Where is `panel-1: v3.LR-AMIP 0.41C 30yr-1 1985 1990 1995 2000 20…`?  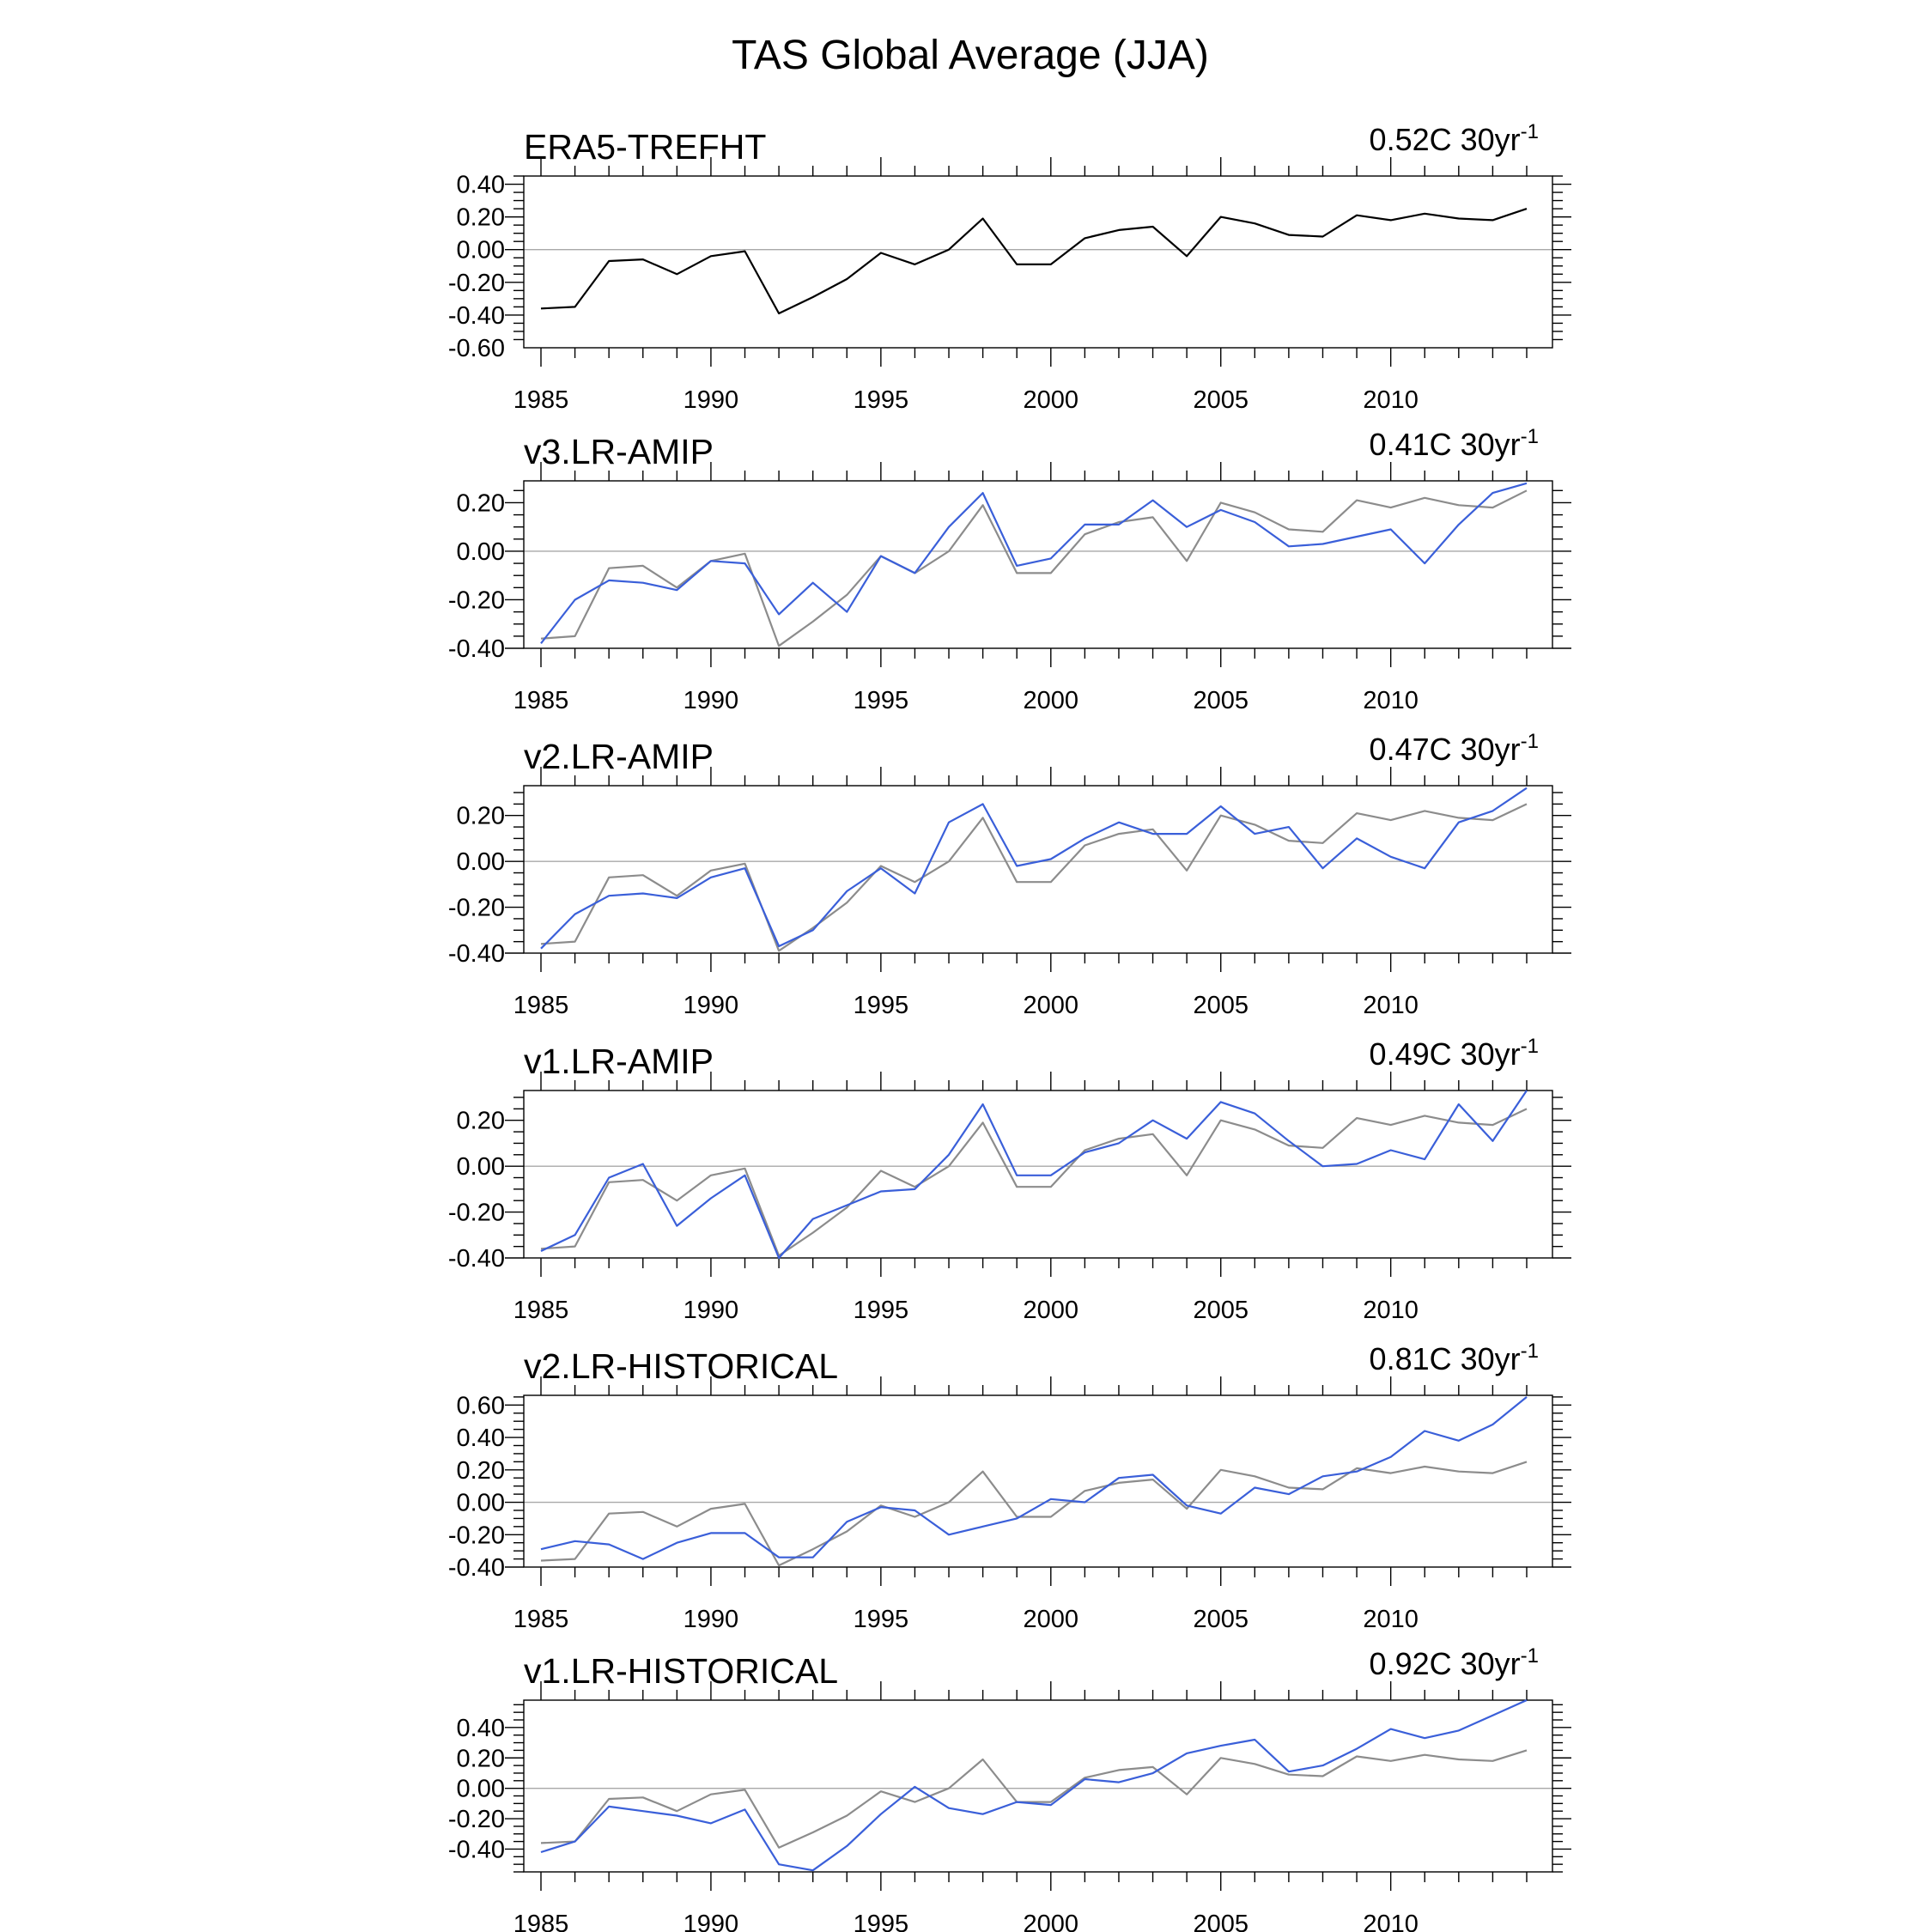
panel-1: v3.LR-AMIP 0.41C 30yr-1 1985 1990 1995 2000 20… is located at coordinates (1009, 569).